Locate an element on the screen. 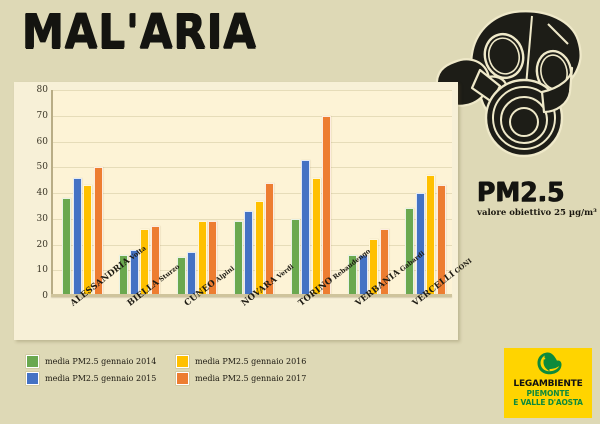 The width and height of the screenshot is (600, 424). y-tick-label: 60 is located at coordinates (42, 141).